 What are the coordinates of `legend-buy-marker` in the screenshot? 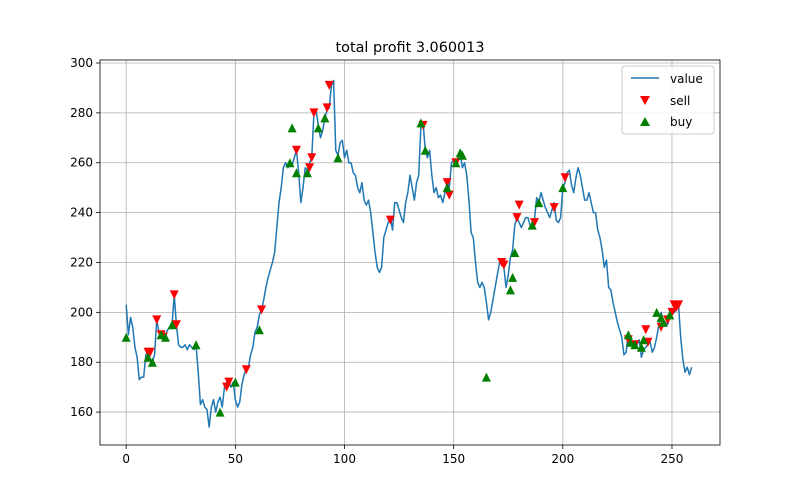 It's located at (645, 121).